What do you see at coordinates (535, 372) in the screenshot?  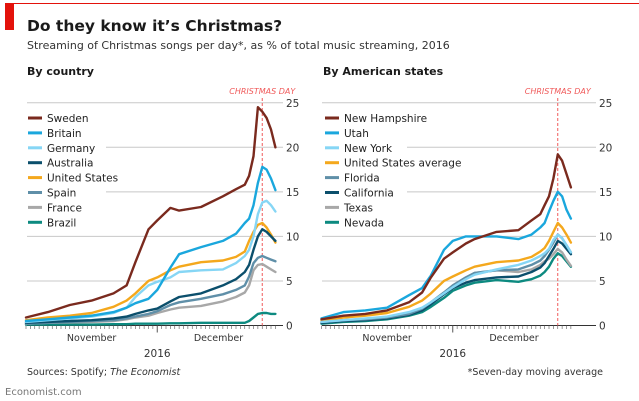 I see `footnote: *Seven-day moving average` at bounding box center [535, 372].